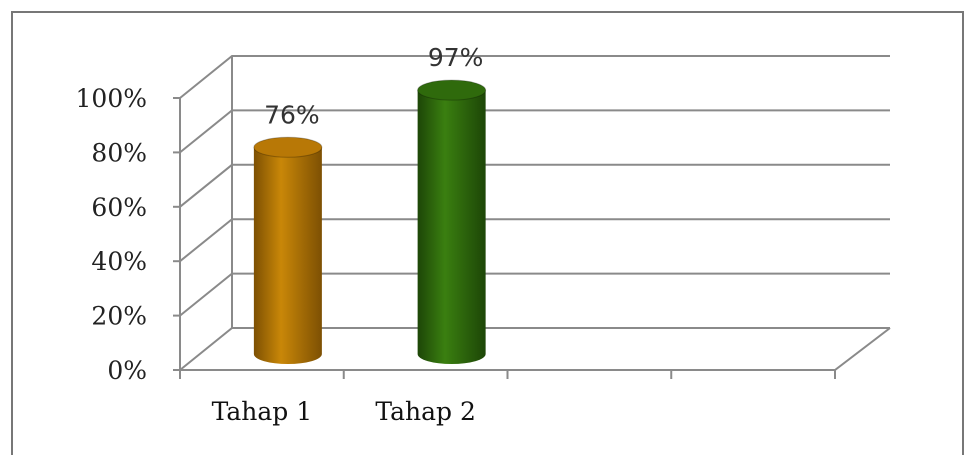 The height and width of the screenshot is (460, 965). Describe the element at coordinates (534, 77) in the screenshot. I see `gridline` at that location.